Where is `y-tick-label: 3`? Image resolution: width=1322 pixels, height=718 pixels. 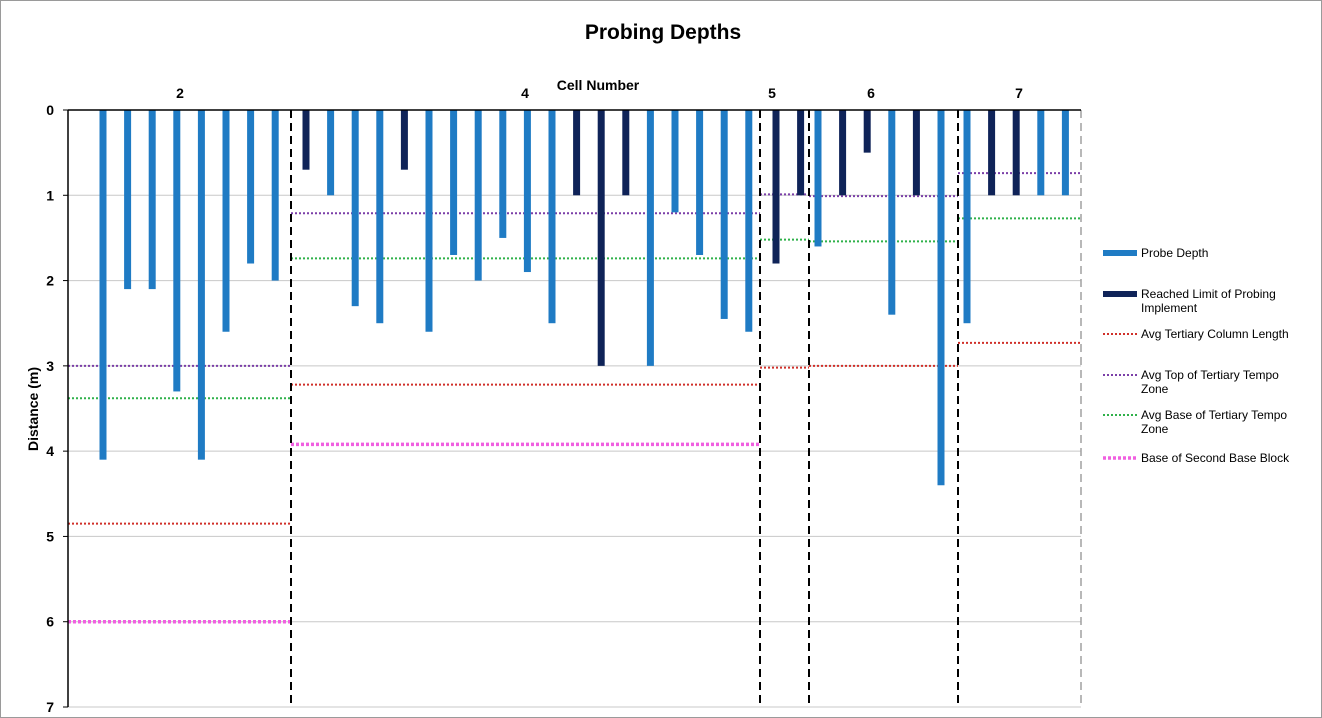 y-tick-label: 3 is located at coordinates (50, 366).